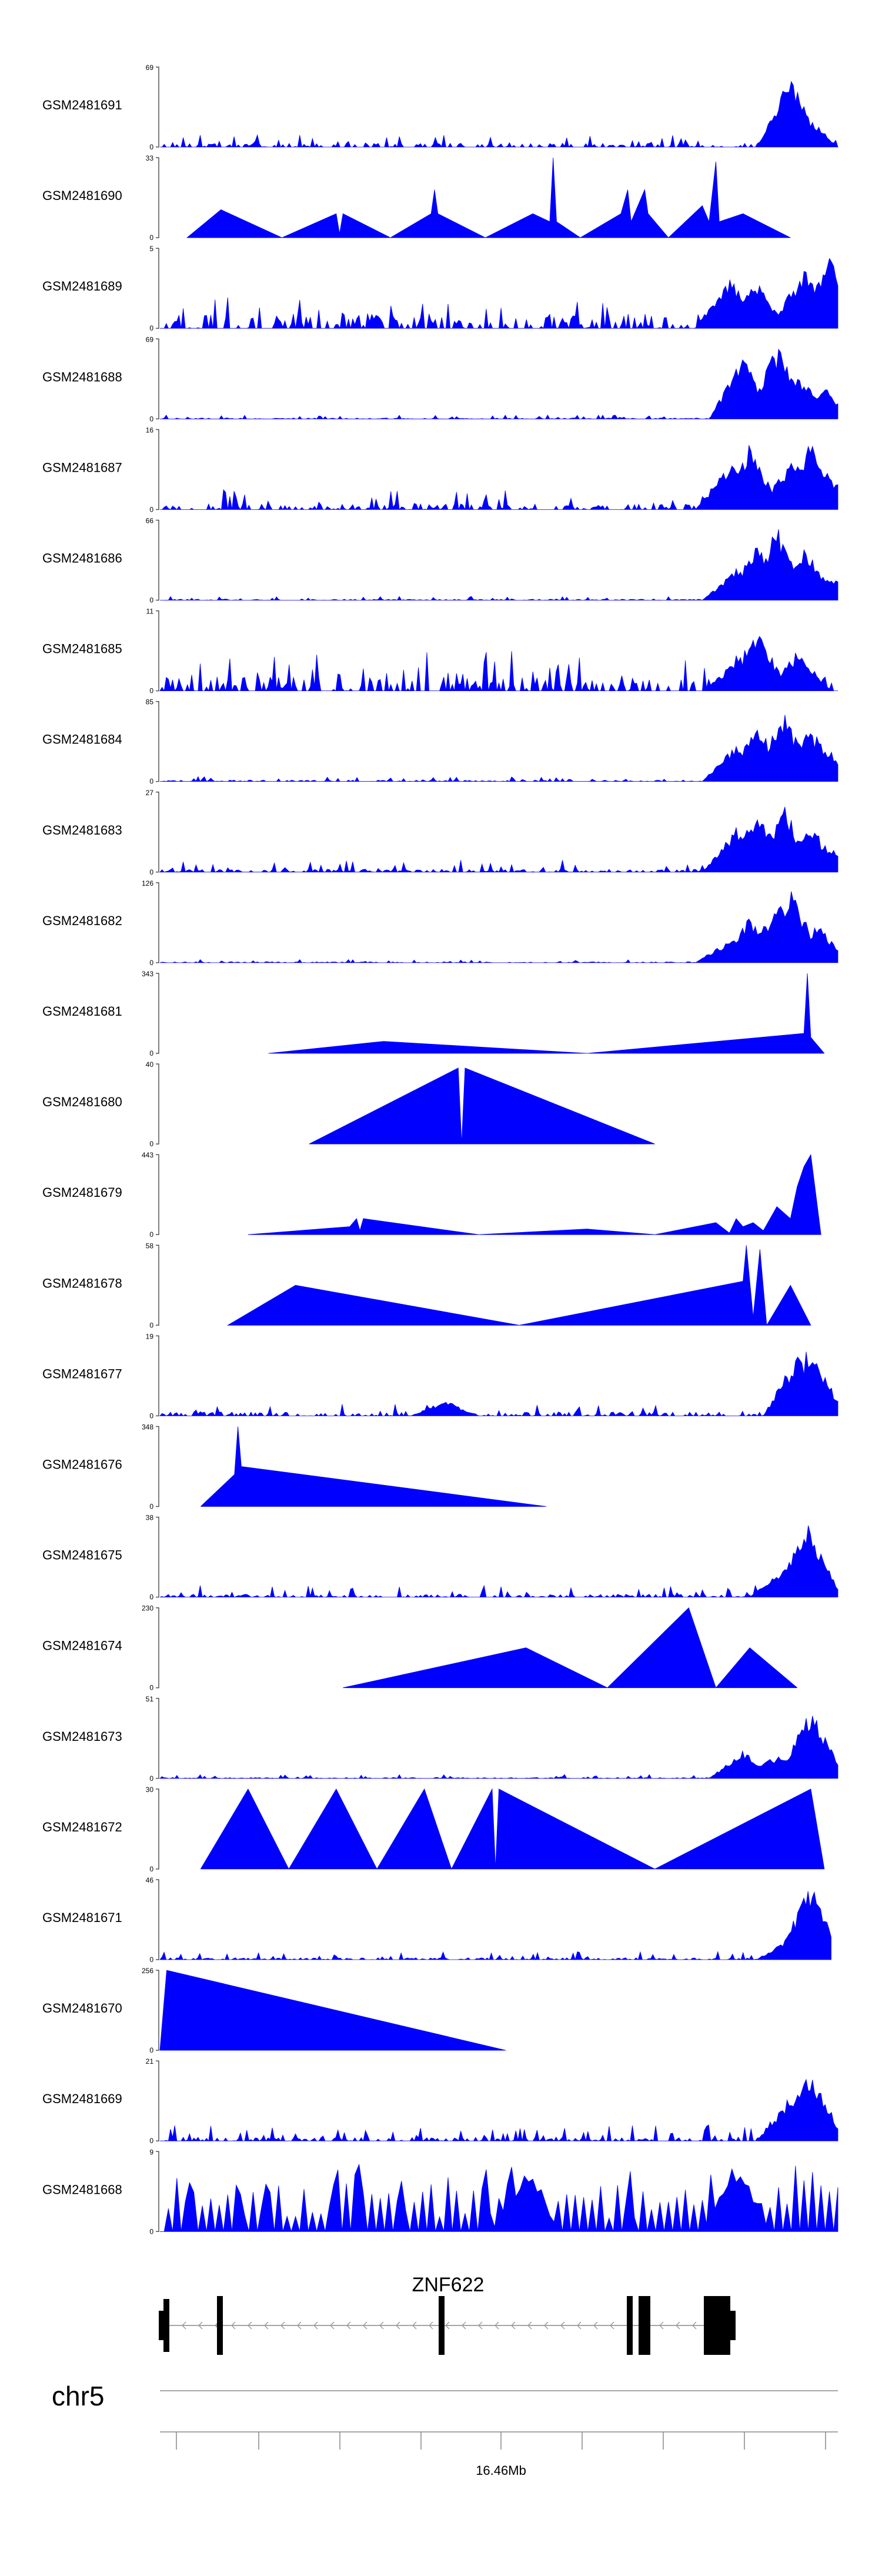  I want to click on track-ymax-label: 343, so click(147, 974).